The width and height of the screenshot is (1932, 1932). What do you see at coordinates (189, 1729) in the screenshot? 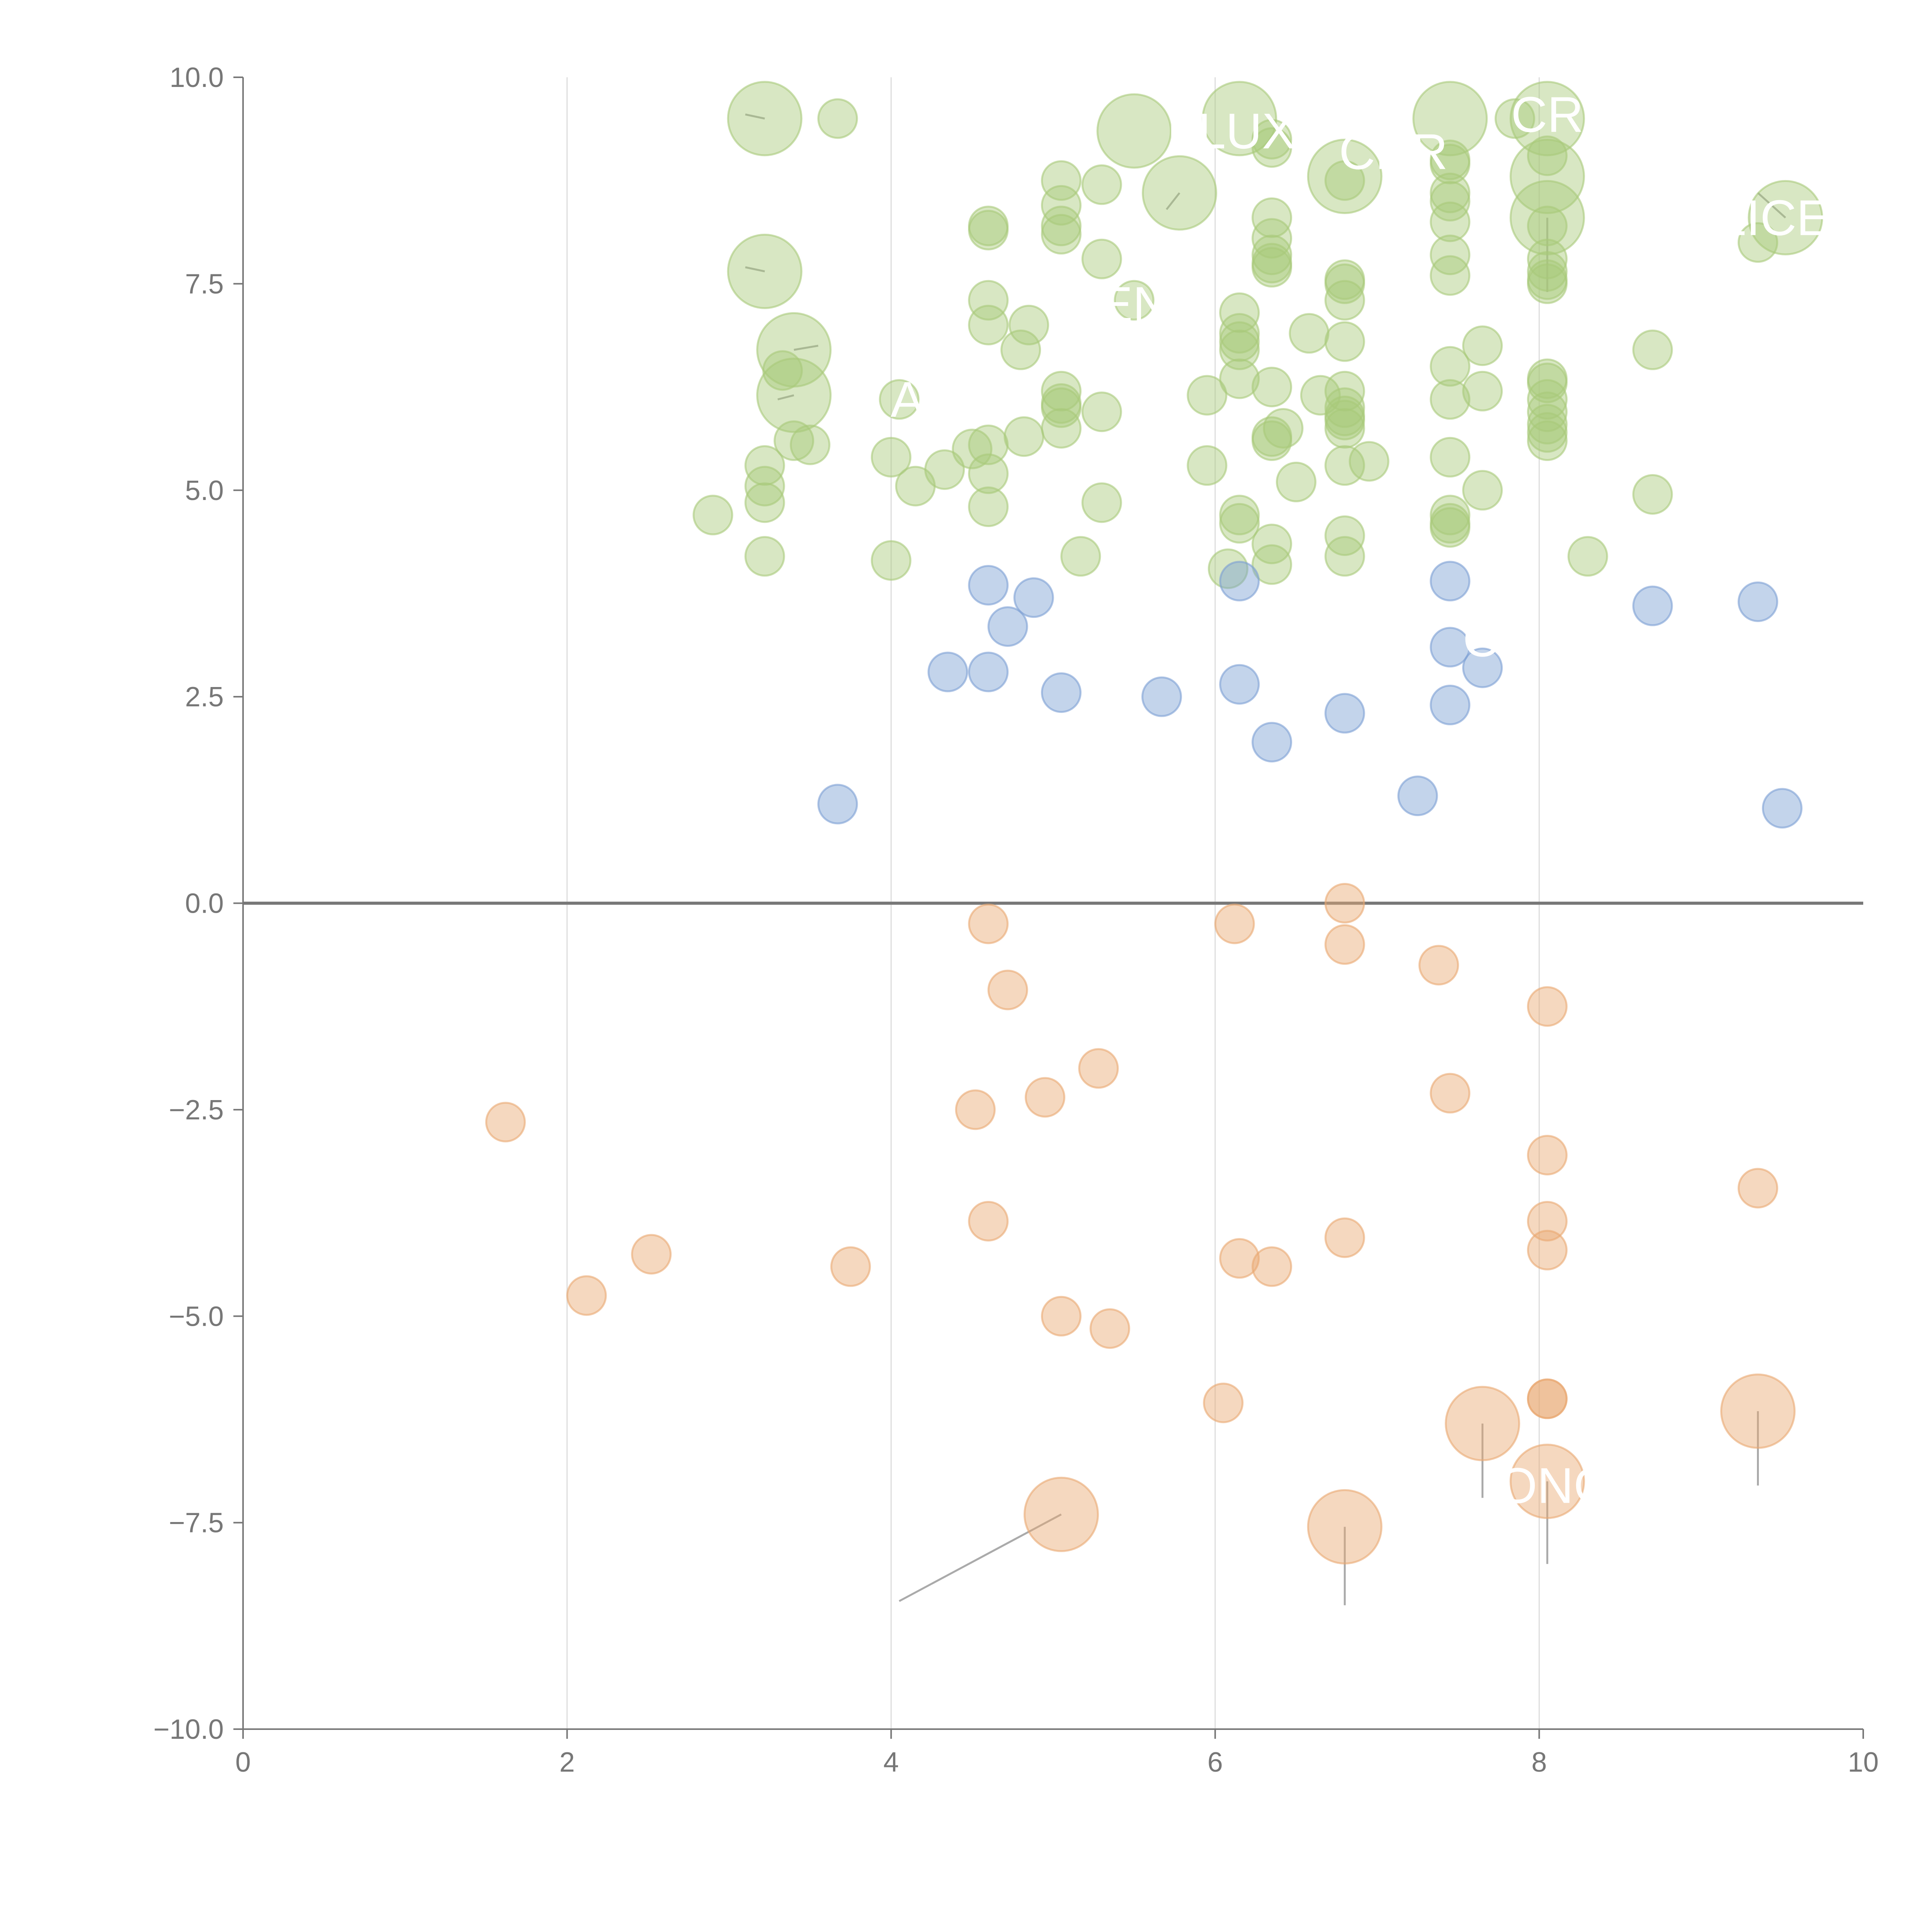
I see `y-tick-label: −10.0` at bounding box center [189, 1729].